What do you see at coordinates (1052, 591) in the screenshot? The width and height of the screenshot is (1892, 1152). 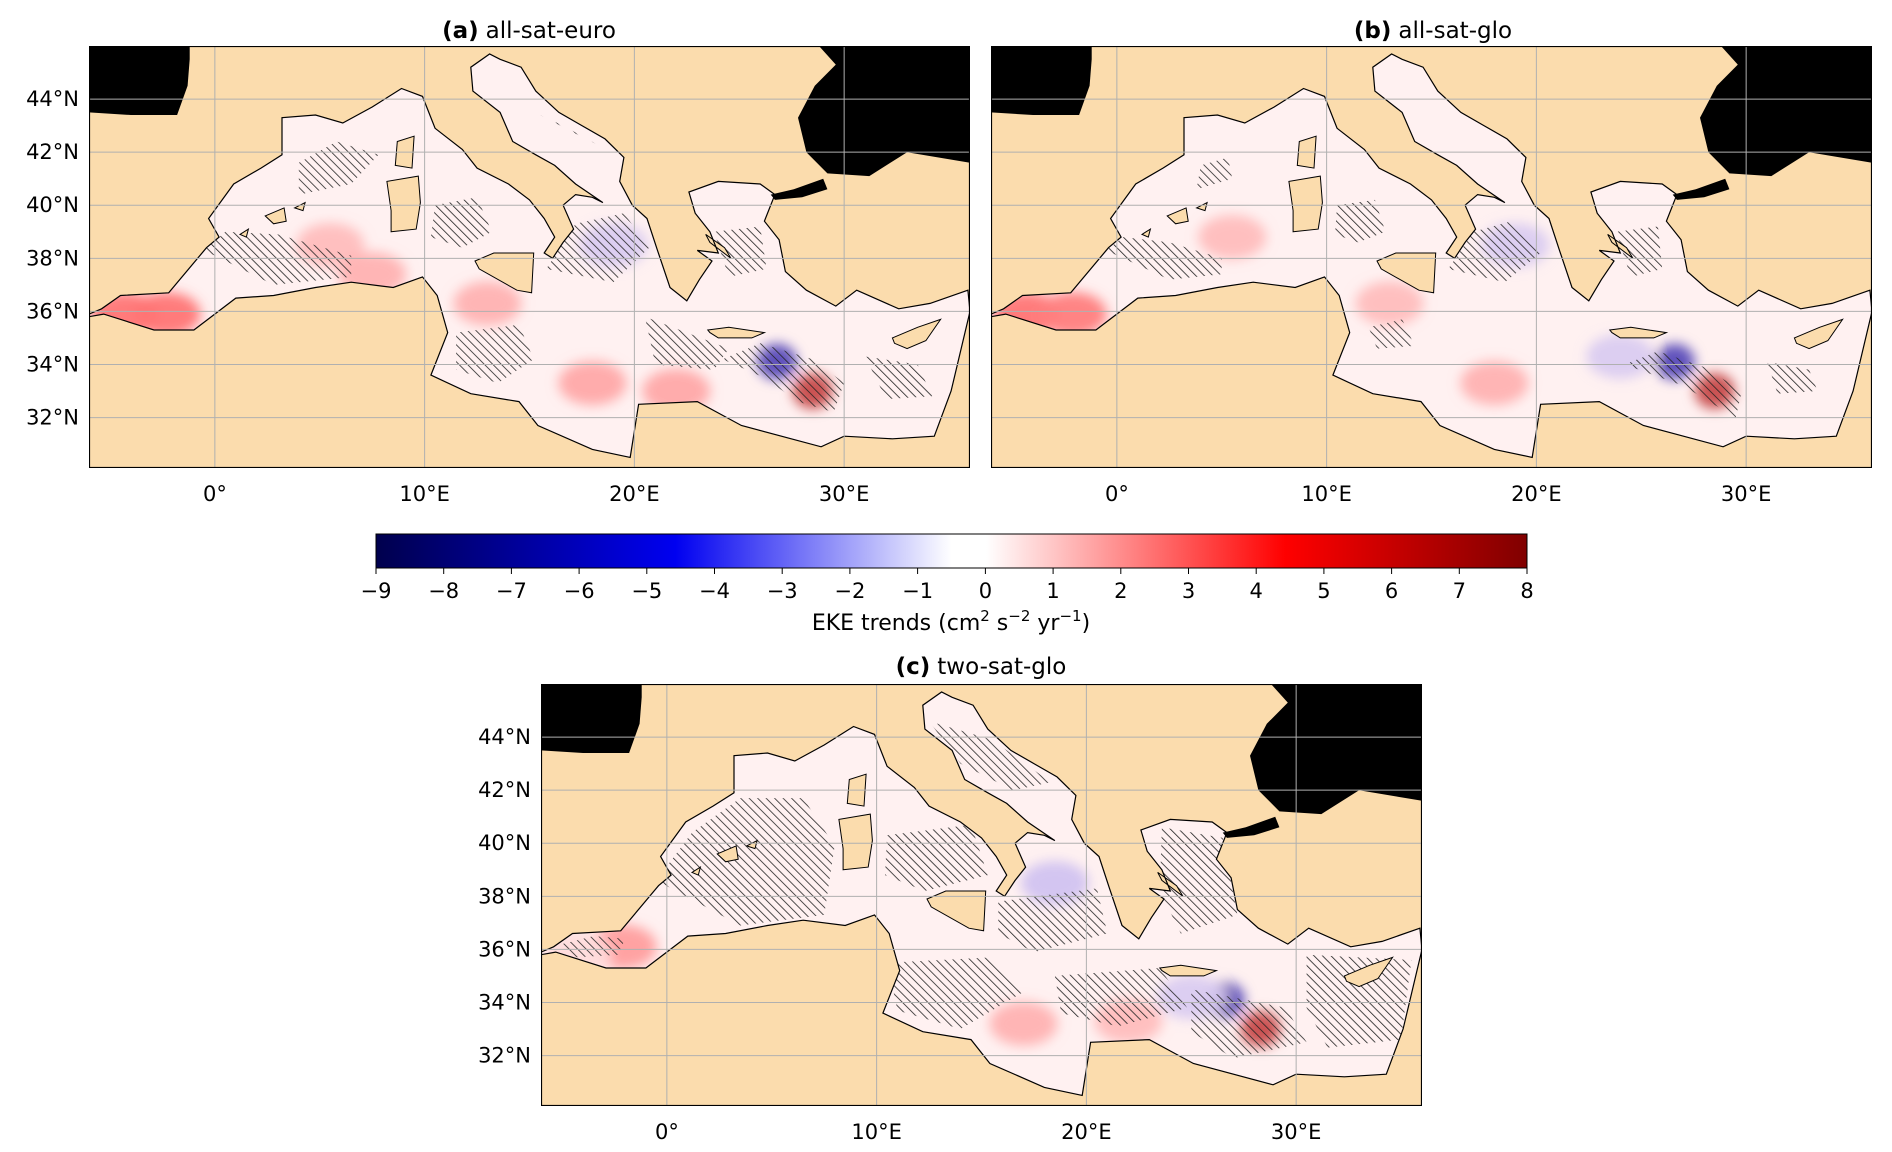 I see `colorbar-tick-label: 1` at bounding box center [1052, 591].